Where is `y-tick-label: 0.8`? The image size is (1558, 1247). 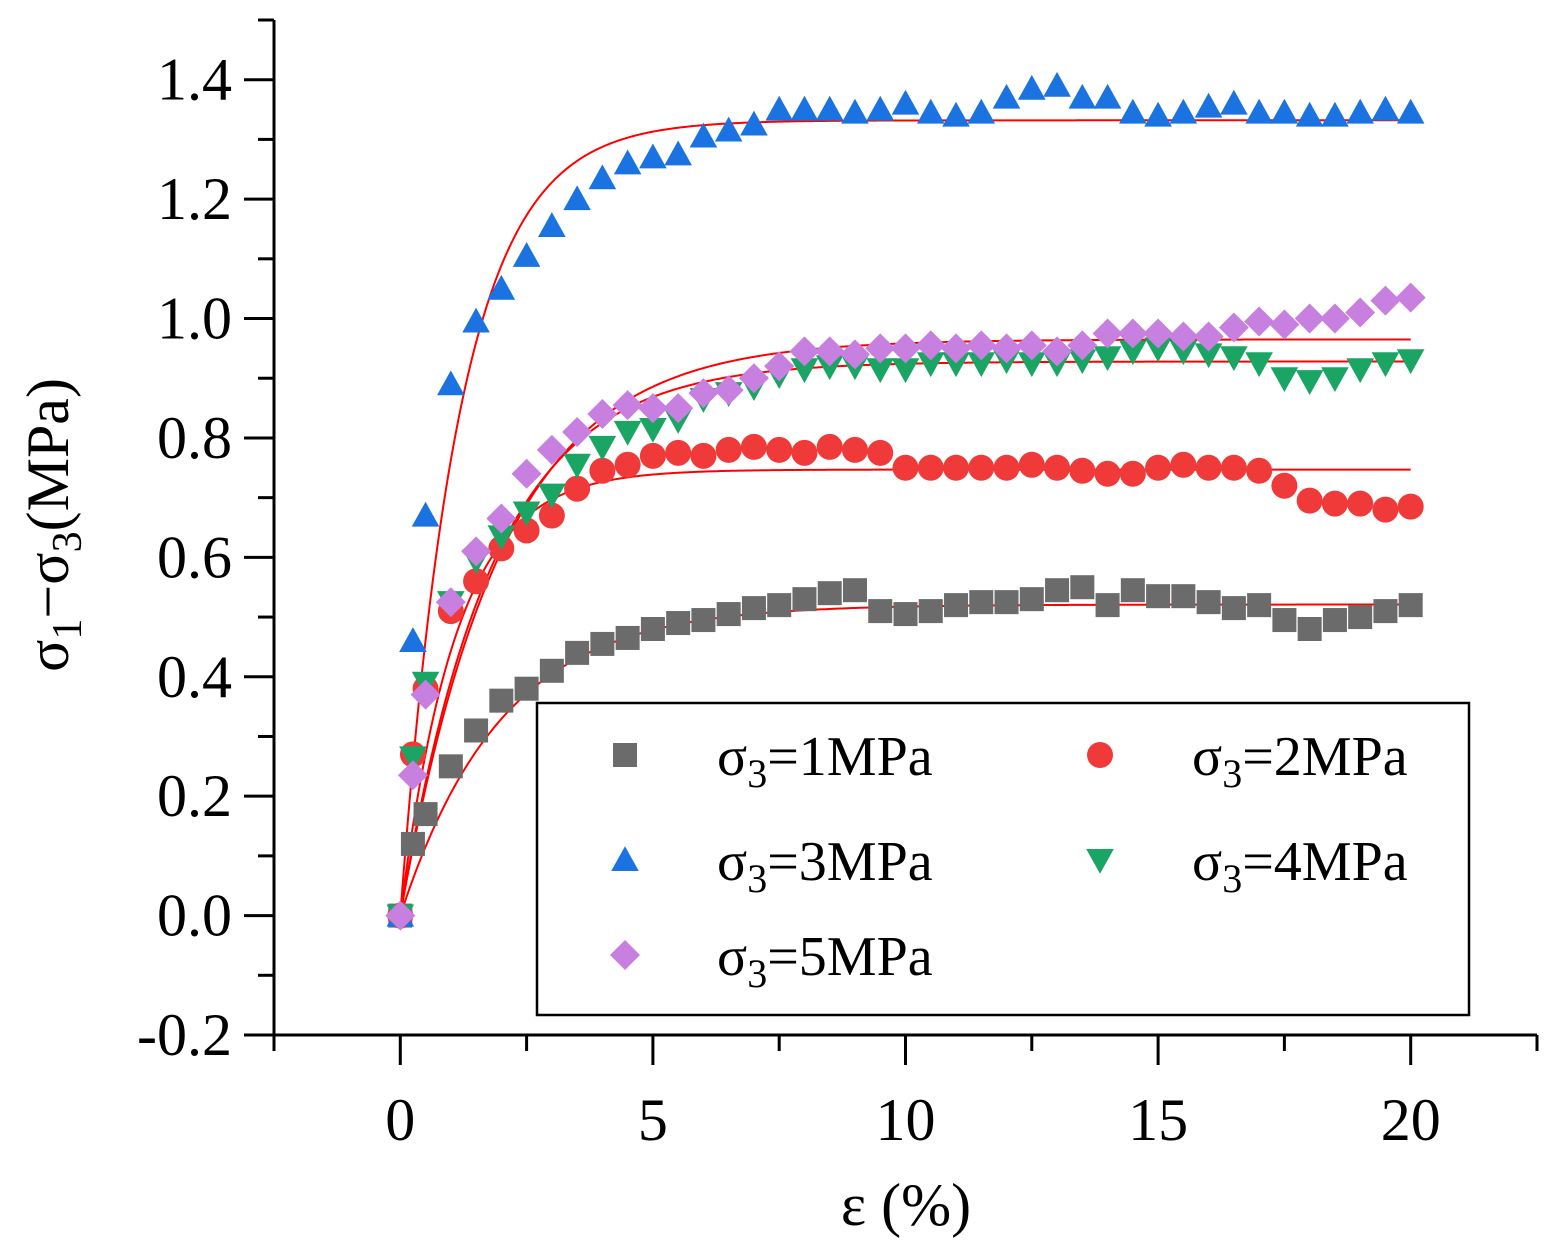
y-tick-label: 0.8 is located at coordinates (194, 438).